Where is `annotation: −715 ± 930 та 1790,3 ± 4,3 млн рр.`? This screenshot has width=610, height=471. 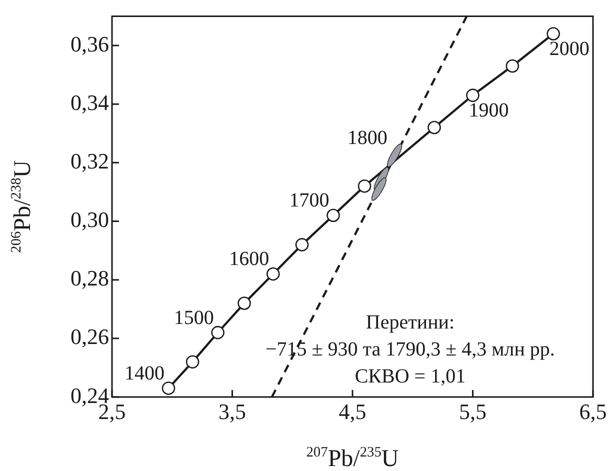
annotation: −715 ± 930 та 1790,3 ± 4,3 млн рр. is located at coordinates (410, 349).